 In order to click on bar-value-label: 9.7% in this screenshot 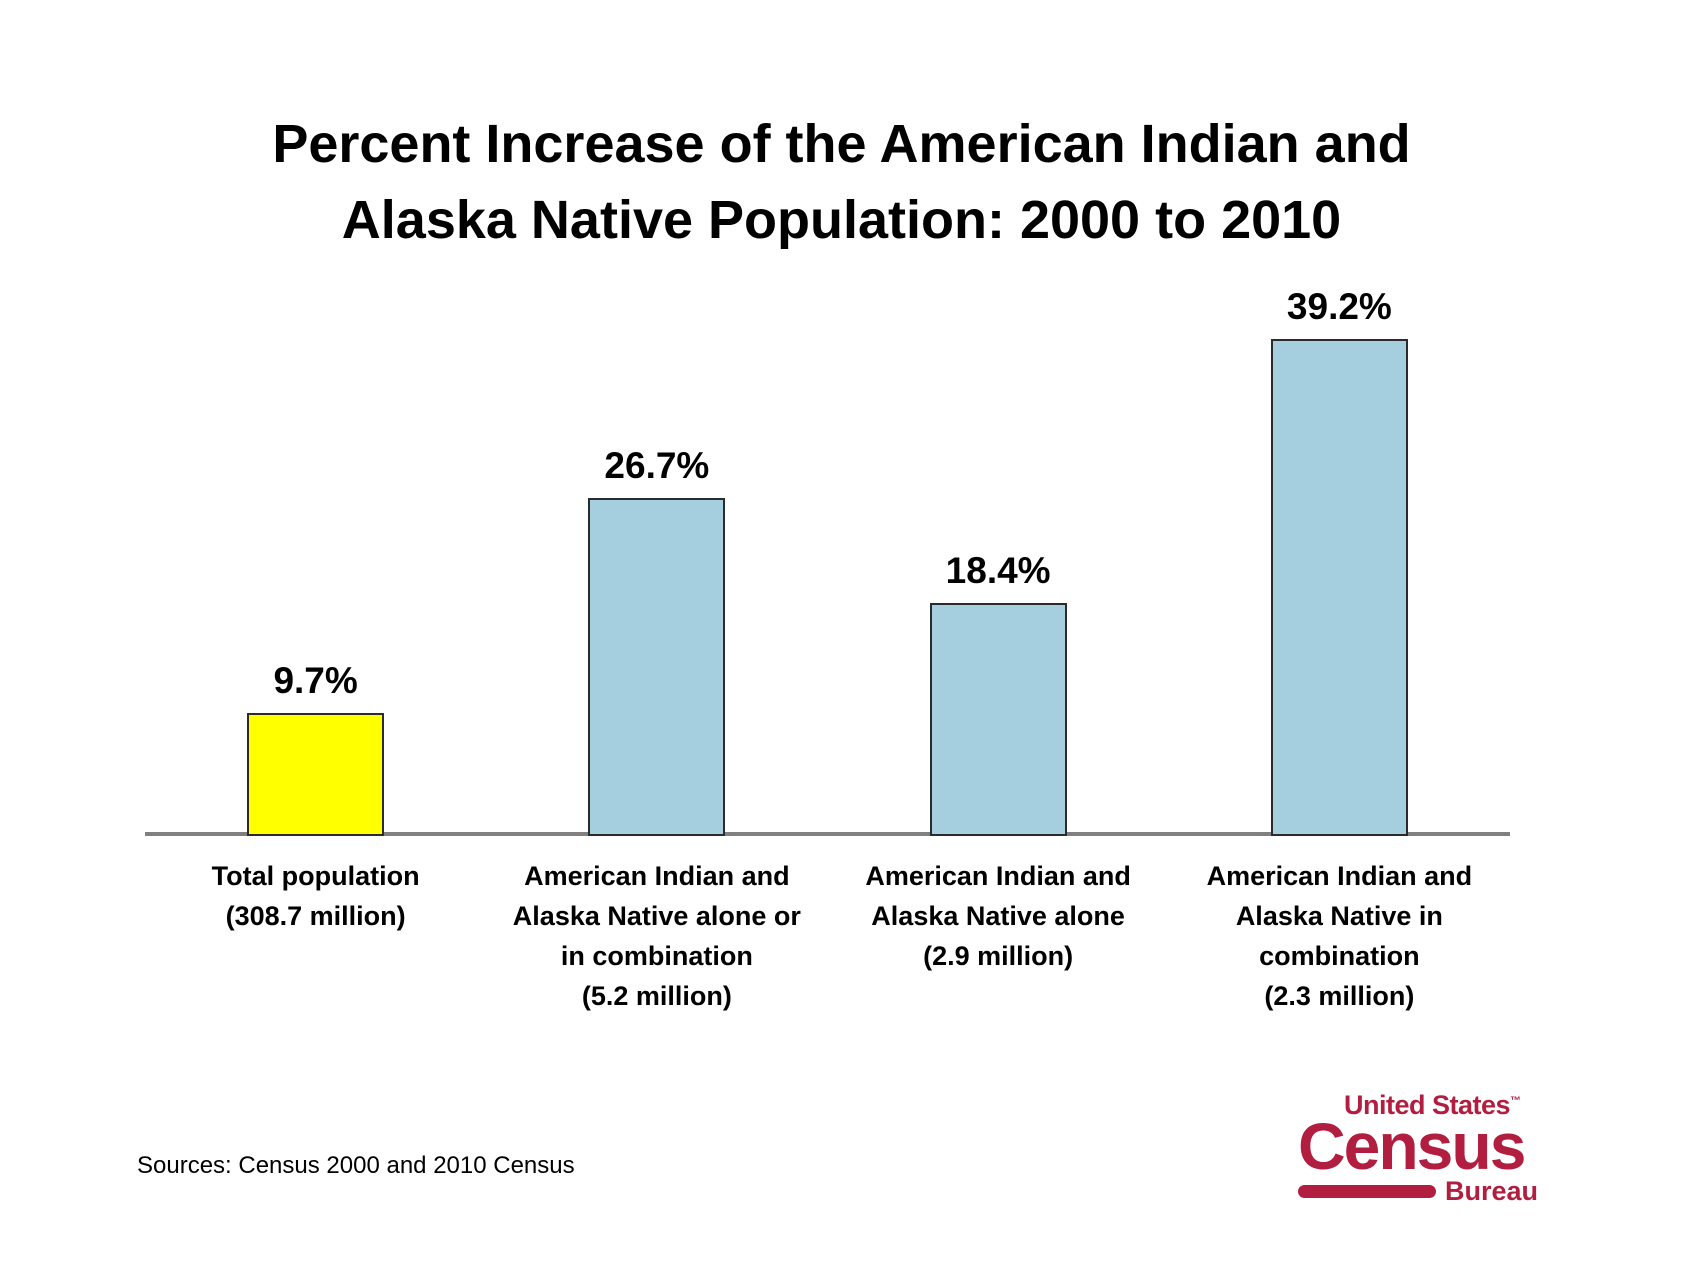, I will do `click(315, 681)`.